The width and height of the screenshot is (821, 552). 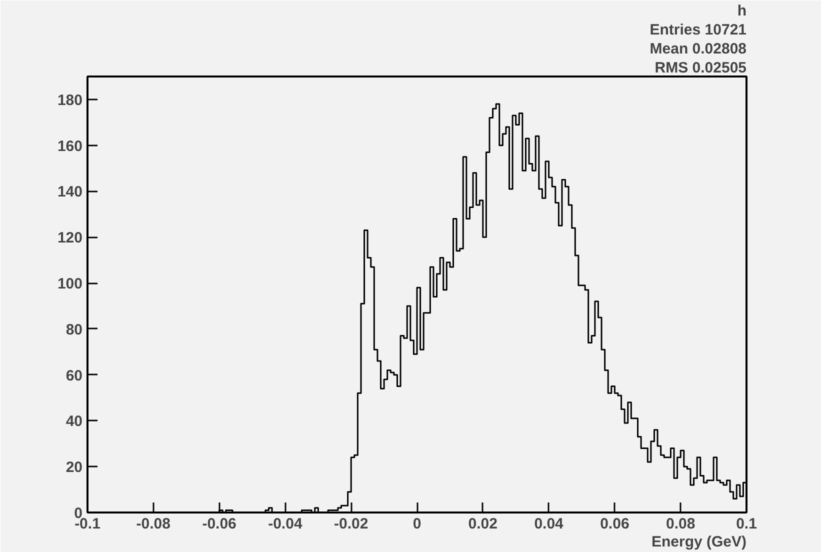 What do you see at coordinates (74, 375) in the screenshot?
I see `y-tick-label: 60` at bounding box center [74, 375].